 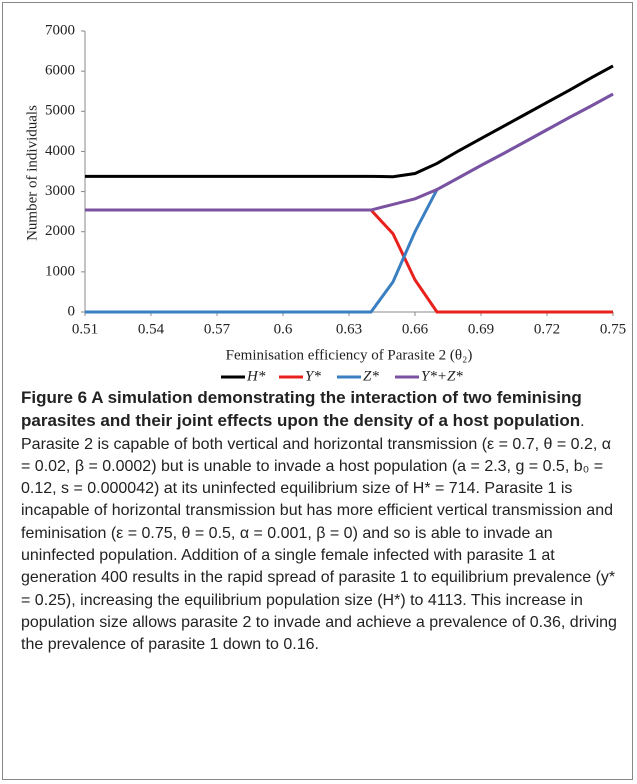 What do you see at coordinates (32, 173) in the screenshot?
I see `y-axis-label: Number of individuals` at bounding box center [32, 173].